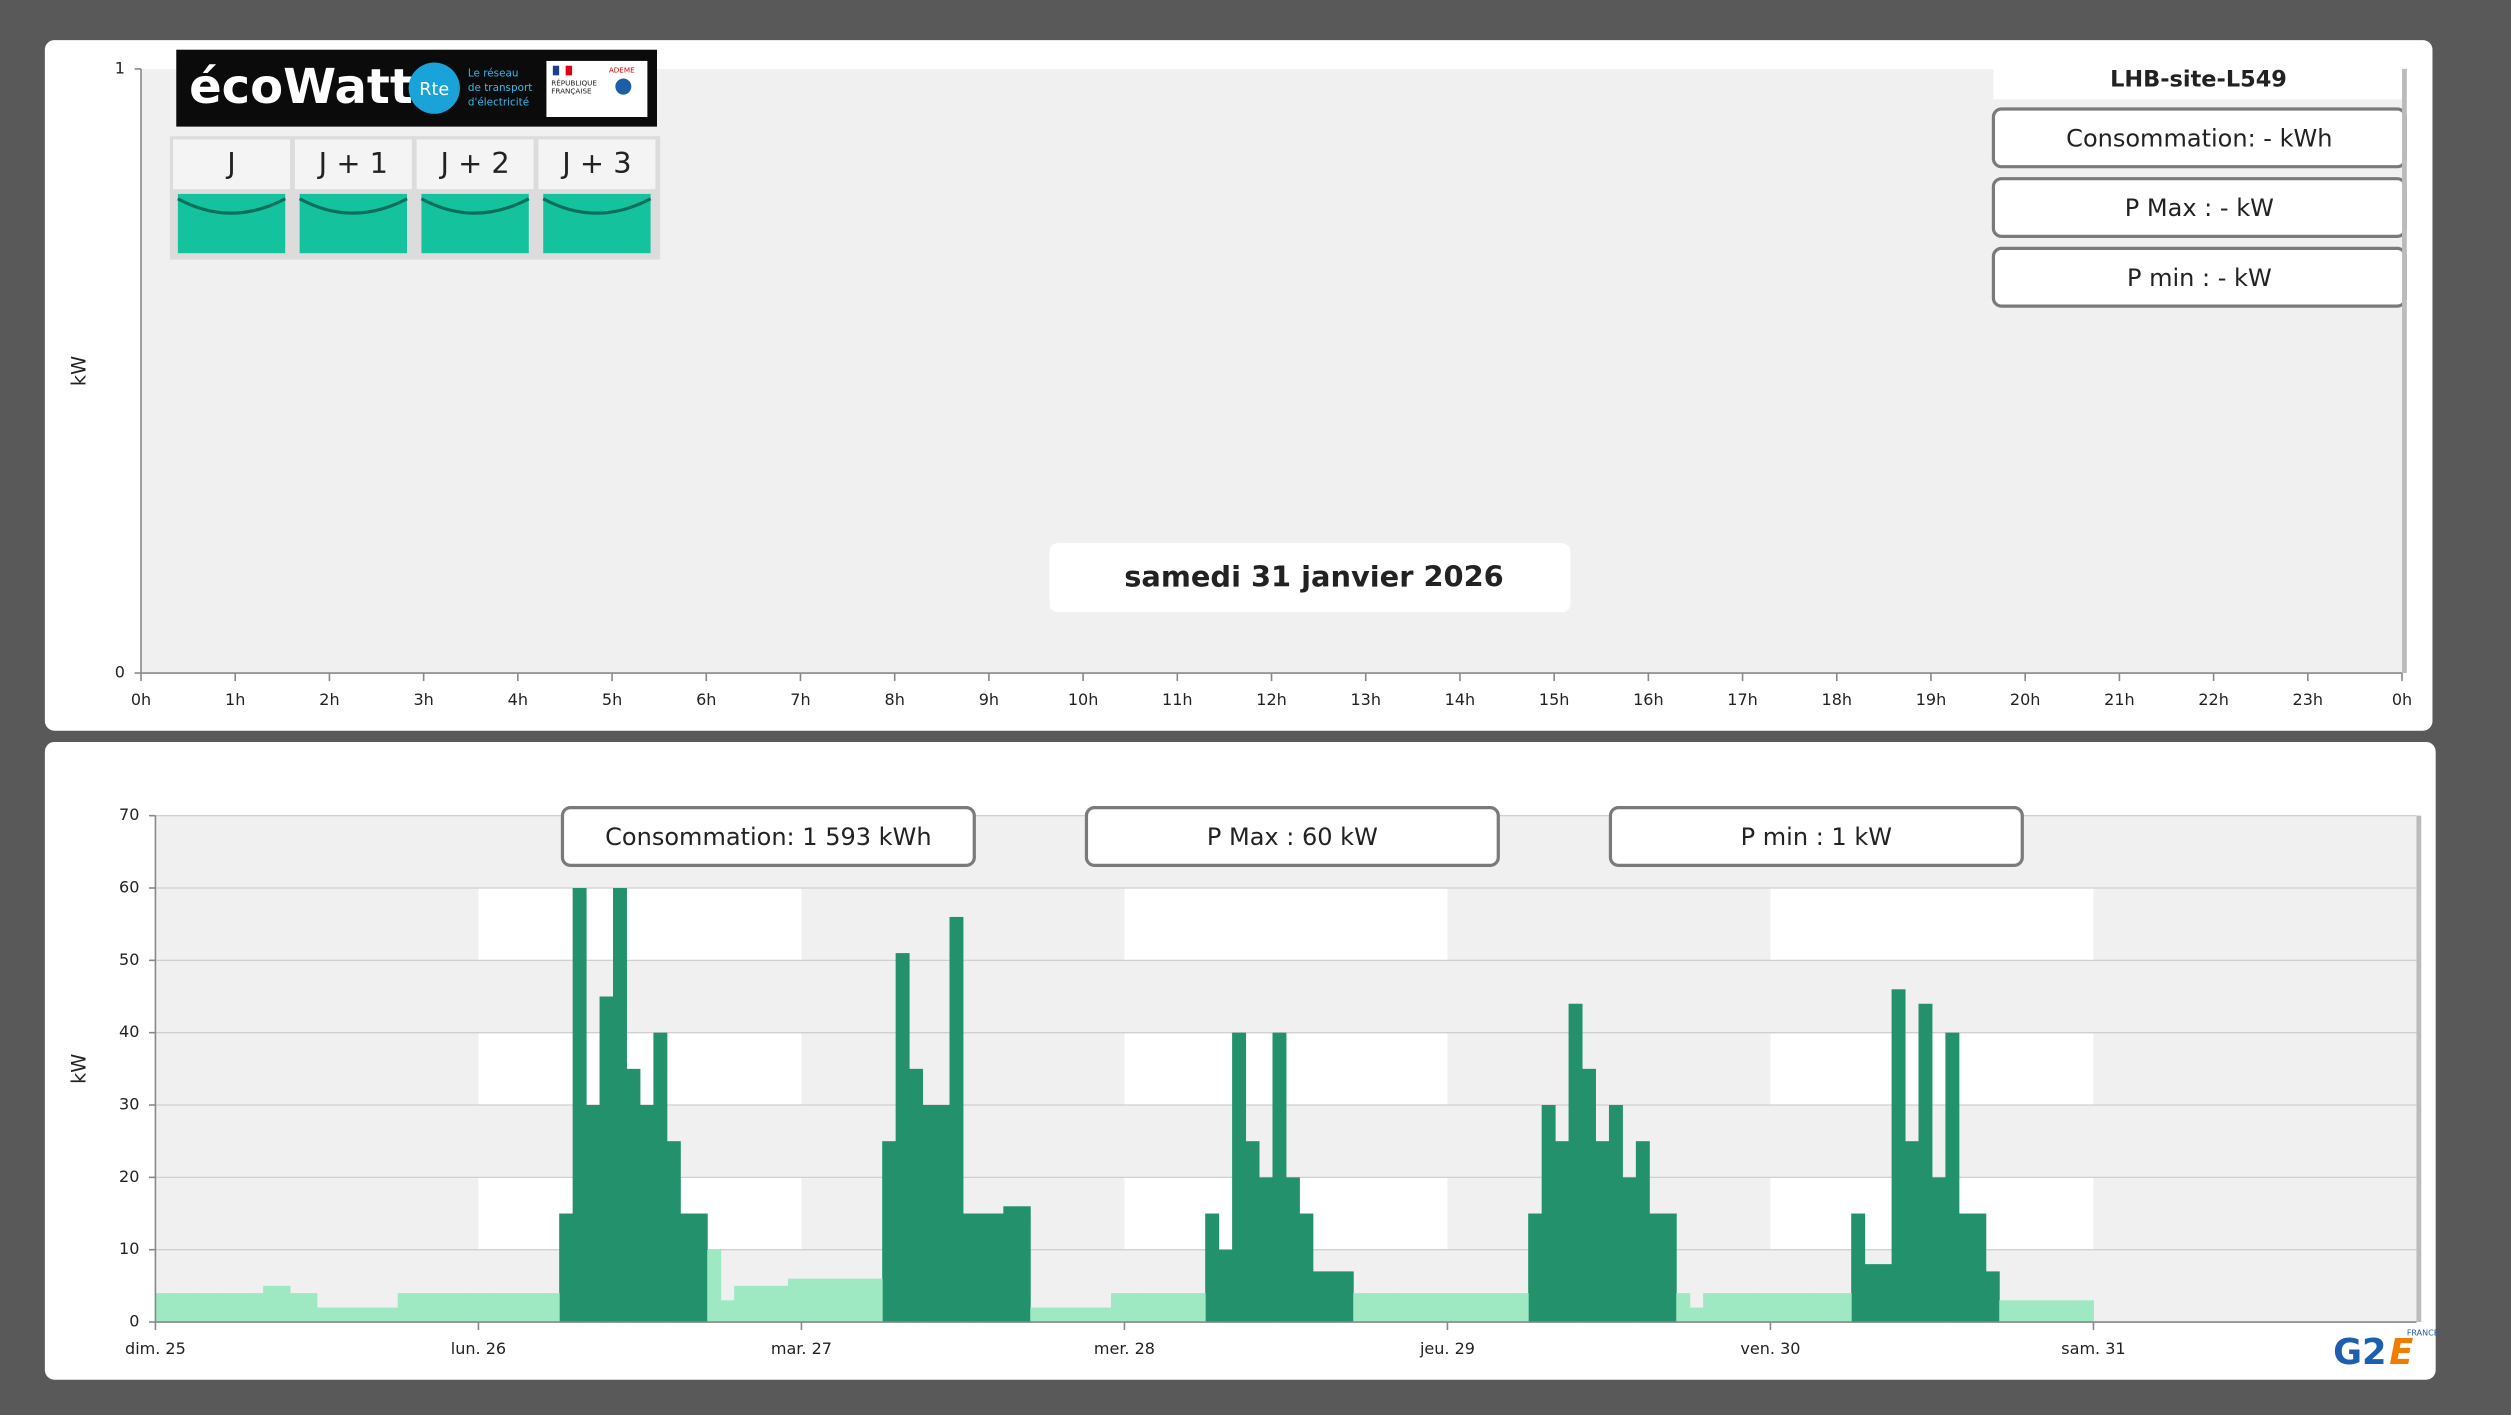 The height and width of the screenshot is (1415, 2511). What do you see at coordinates (1124, 1348) in the screenshot?
I see `x-tick-label: mer. 28` at bounding box center [1124, 1348].